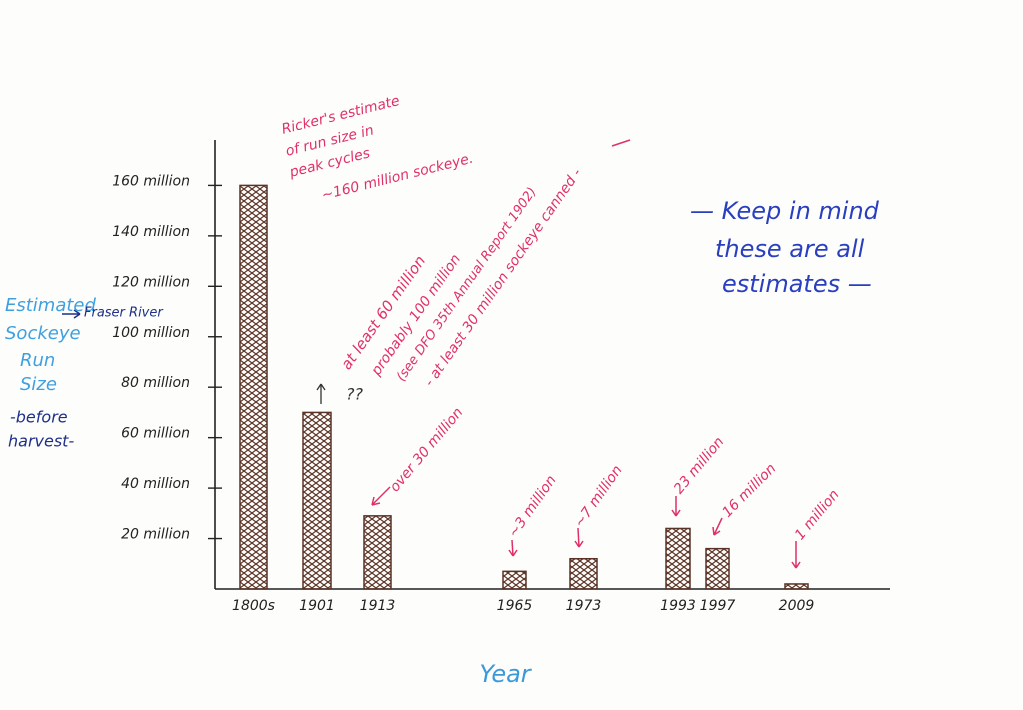 The height and width of the screenshot is (710, 1023). Describe the element at coordinates (598, 497) in the screenshot. I see `annotation: ~7 million` at that location.